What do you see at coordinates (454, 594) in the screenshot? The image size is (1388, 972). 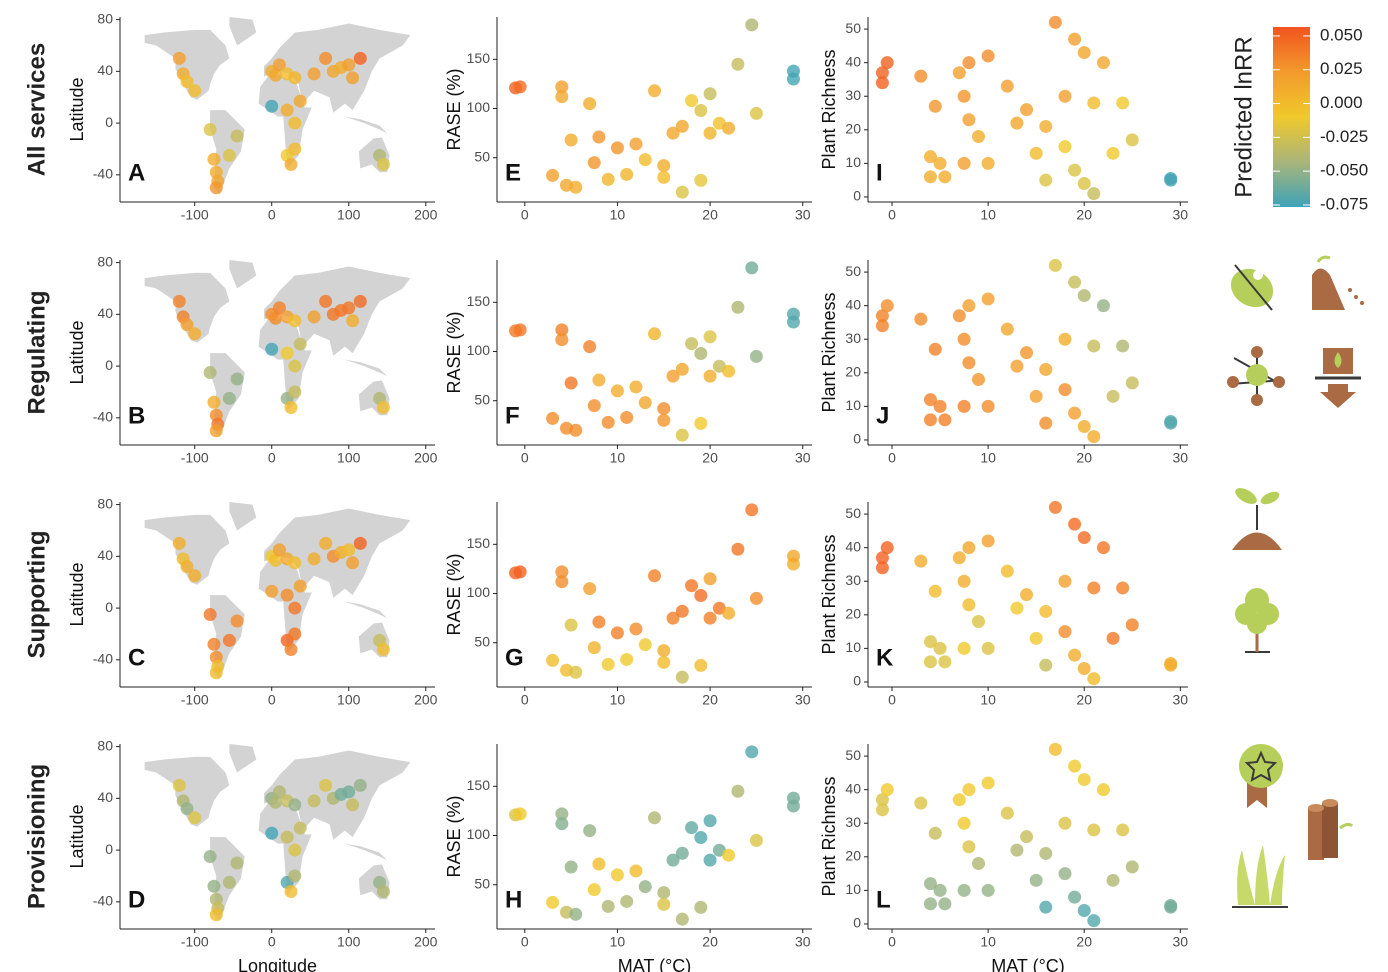 I see `y-axis-label: RASE (%)` at bounding box center [454, 594].